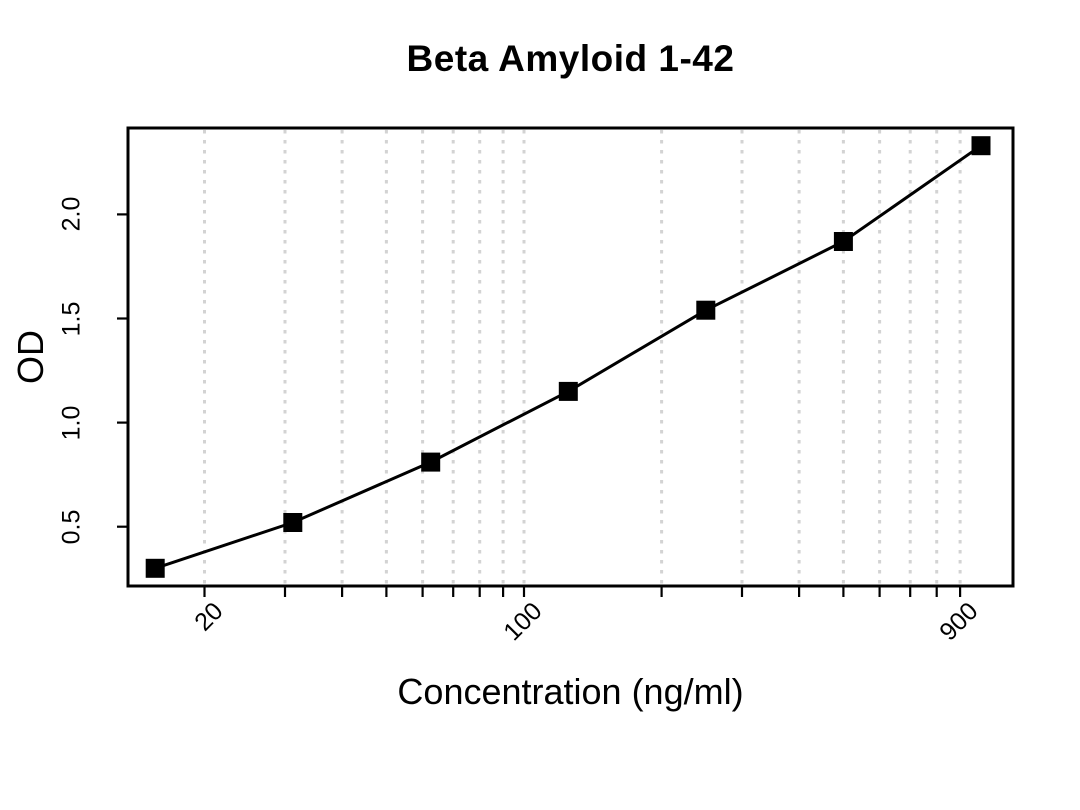  Describe the element at coordinates (71, 214) in the screenshot. I see `y-tick-label: 2.0` at that location.